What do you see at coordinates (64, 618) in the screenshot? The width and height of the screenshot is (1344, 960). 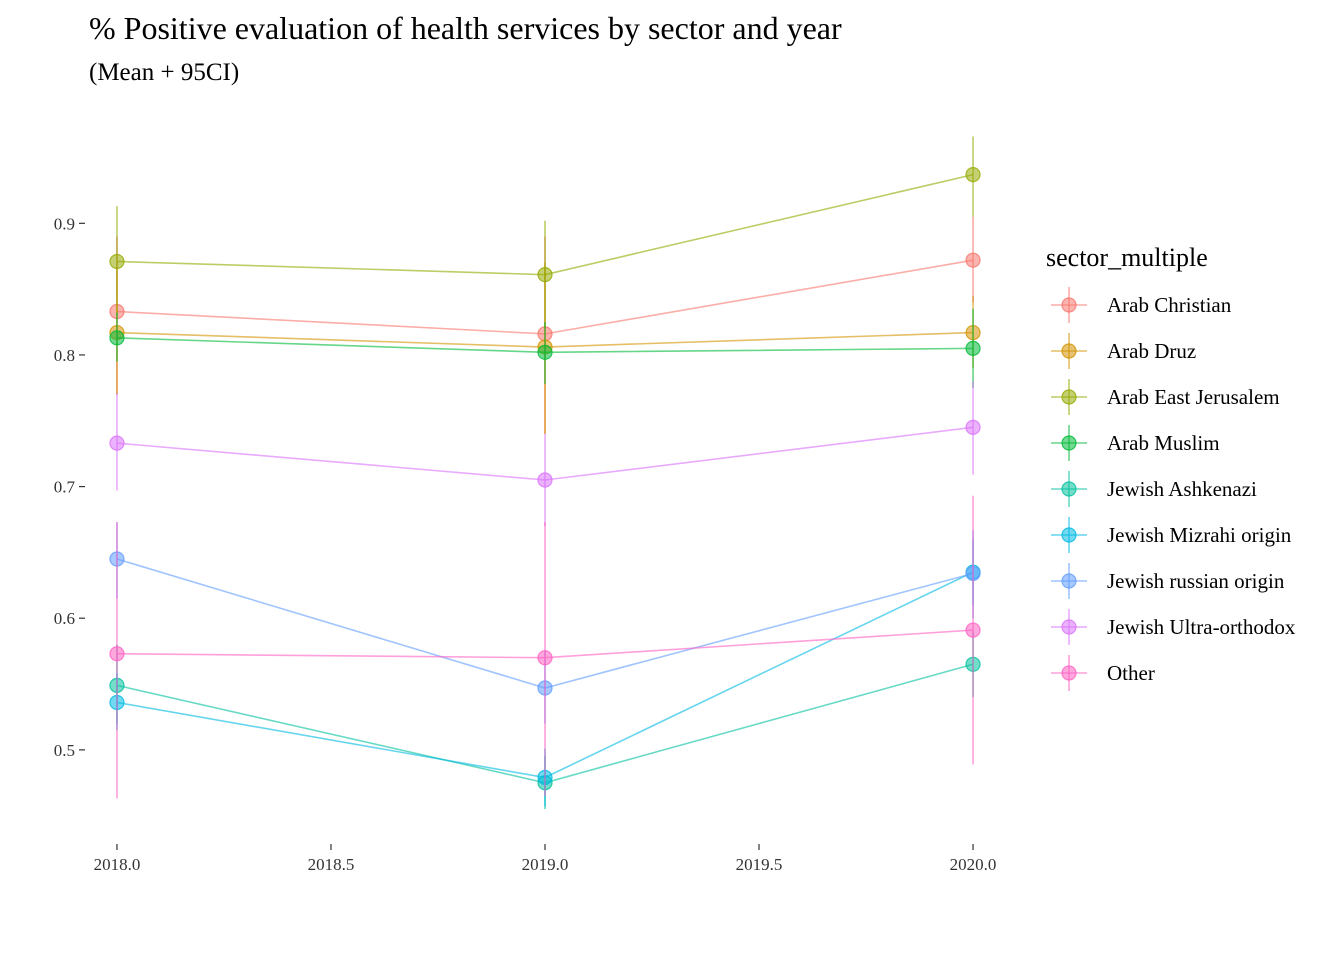 I see `y-tick-label: 0.6` at bounding box center [64, 618].